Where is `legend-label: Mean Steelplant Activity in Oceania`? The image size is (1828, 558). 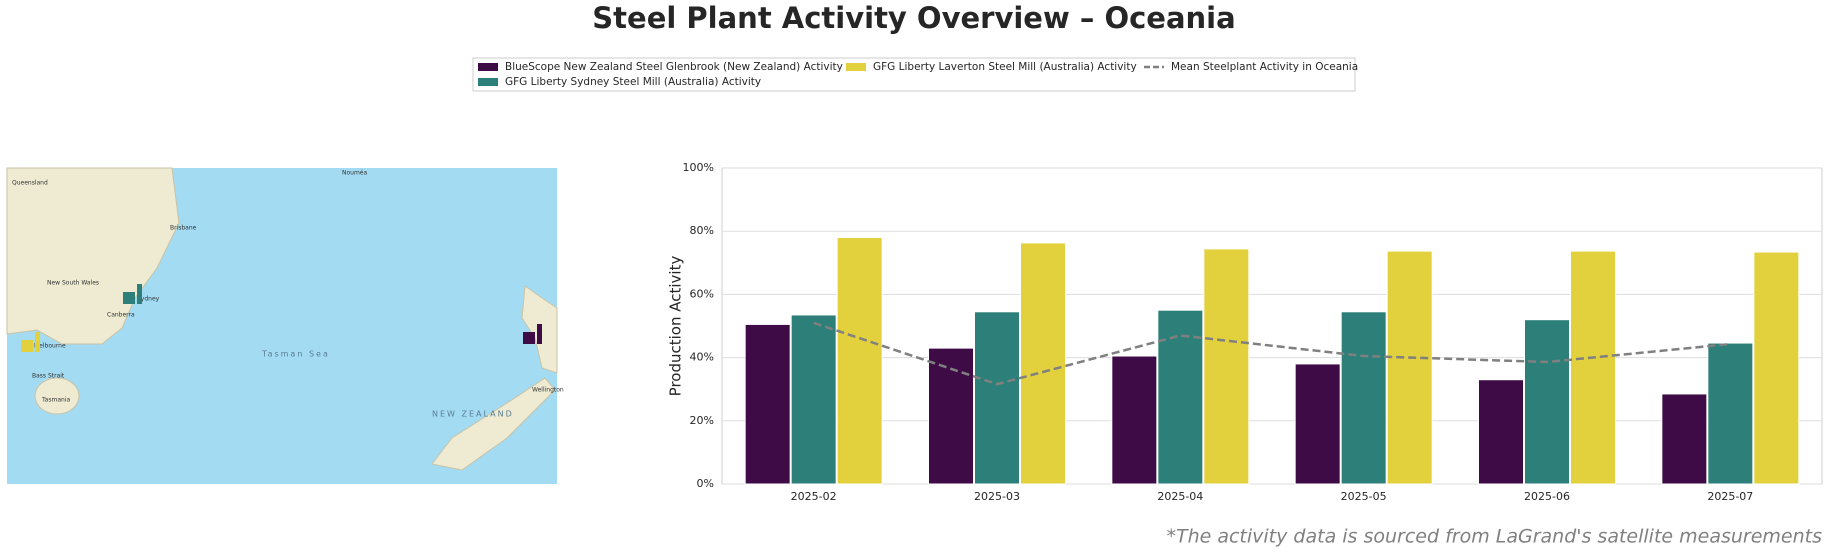 legend-label: Mean Steelplant Activity in Oceania is located at coordinates (1264, 67).